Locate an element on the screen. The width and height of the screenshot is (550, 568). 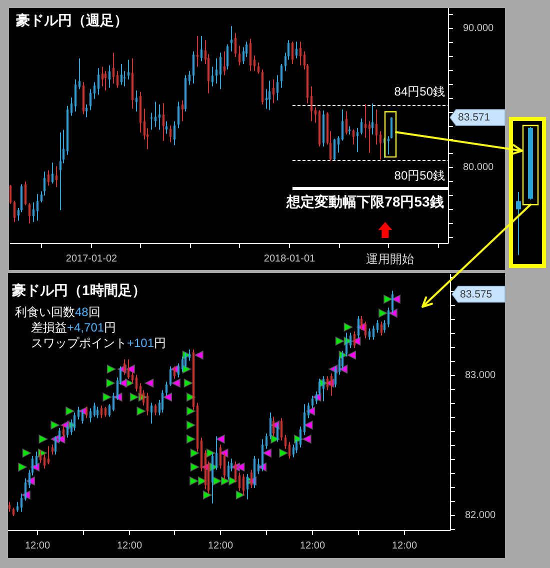
x-tick-label: 2018-01-01 is located at coordinates (290, 259).